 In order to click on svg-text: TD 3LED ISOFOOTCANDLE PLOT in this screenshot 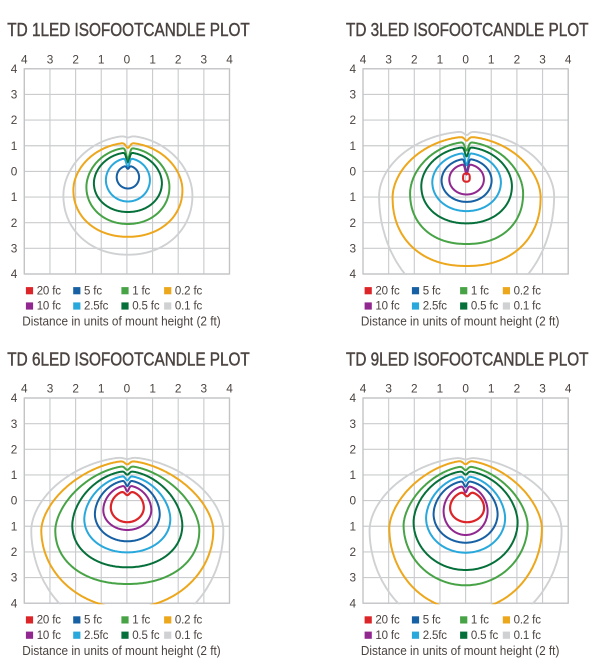, I will do `click(467, 29)`.